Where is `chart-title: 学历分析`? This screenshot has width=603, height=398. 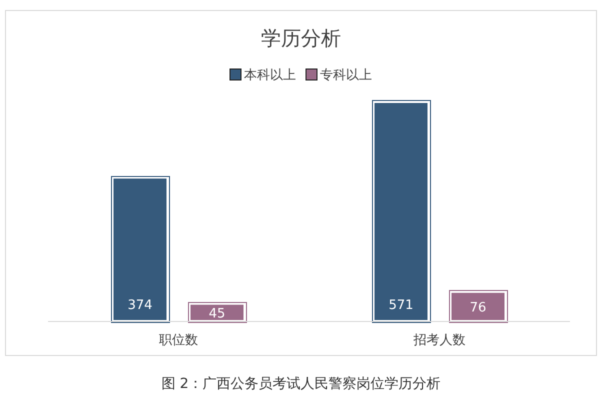 chart-title: 学历分析 is located at coordinates (301, 38).